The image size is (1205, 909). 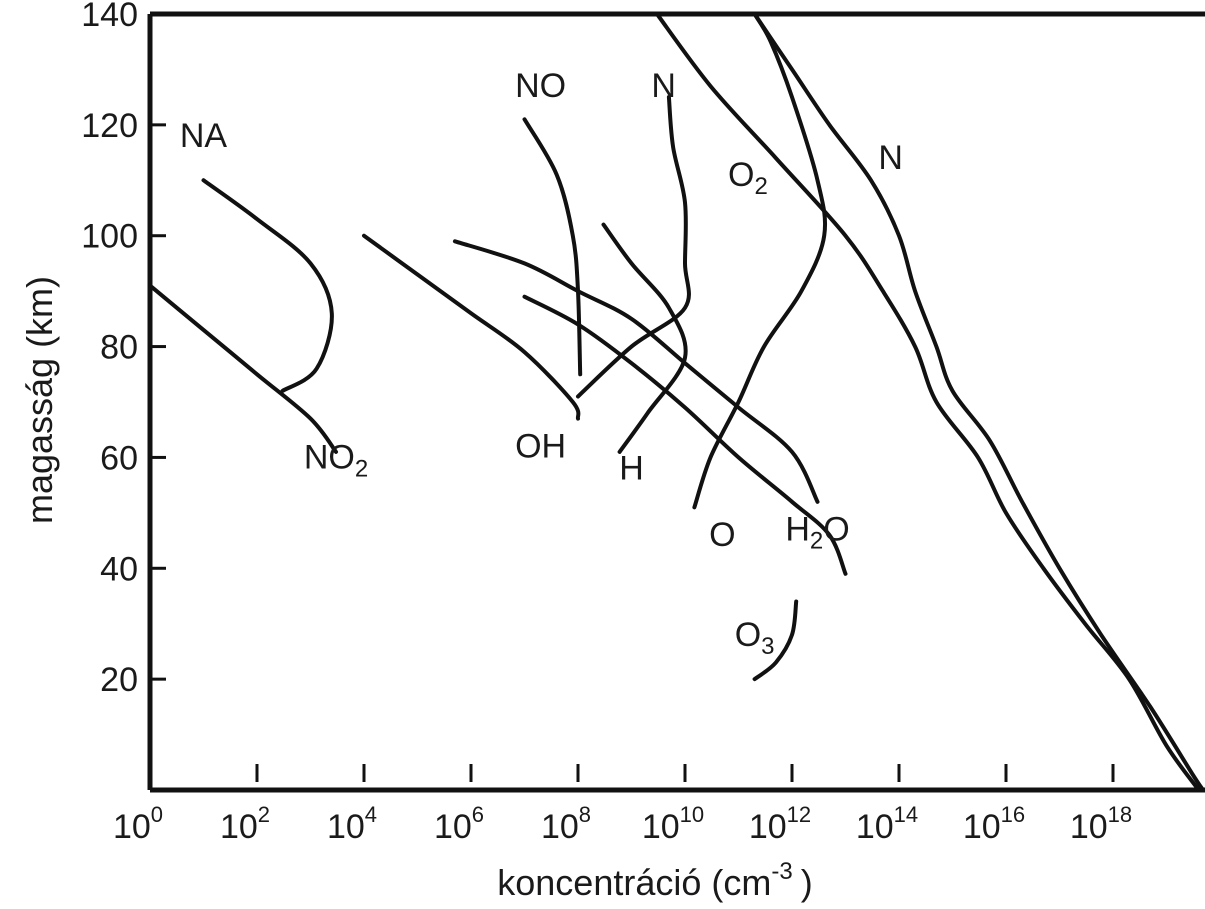 I want to click on x-axis-title: koncentráció (cm-3), so click(x=654, y=880).